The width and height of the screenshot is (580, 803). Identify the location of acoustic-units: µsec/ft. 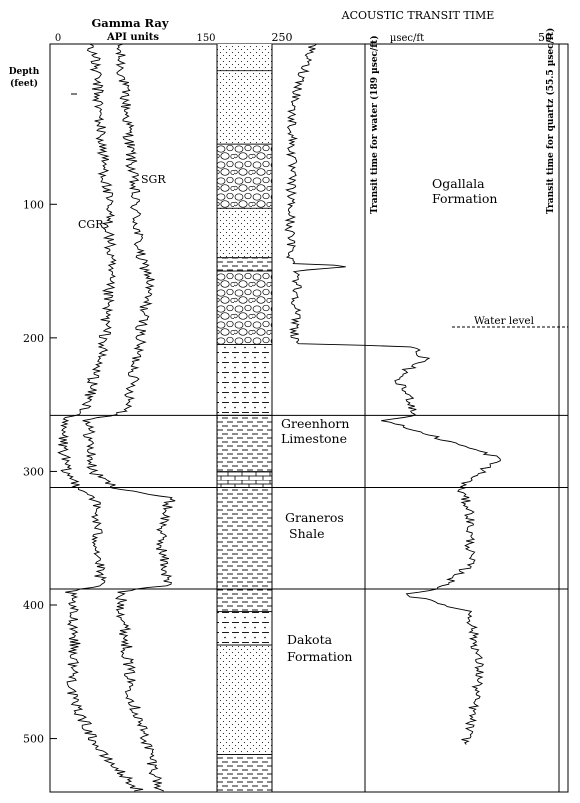
(407, 38).